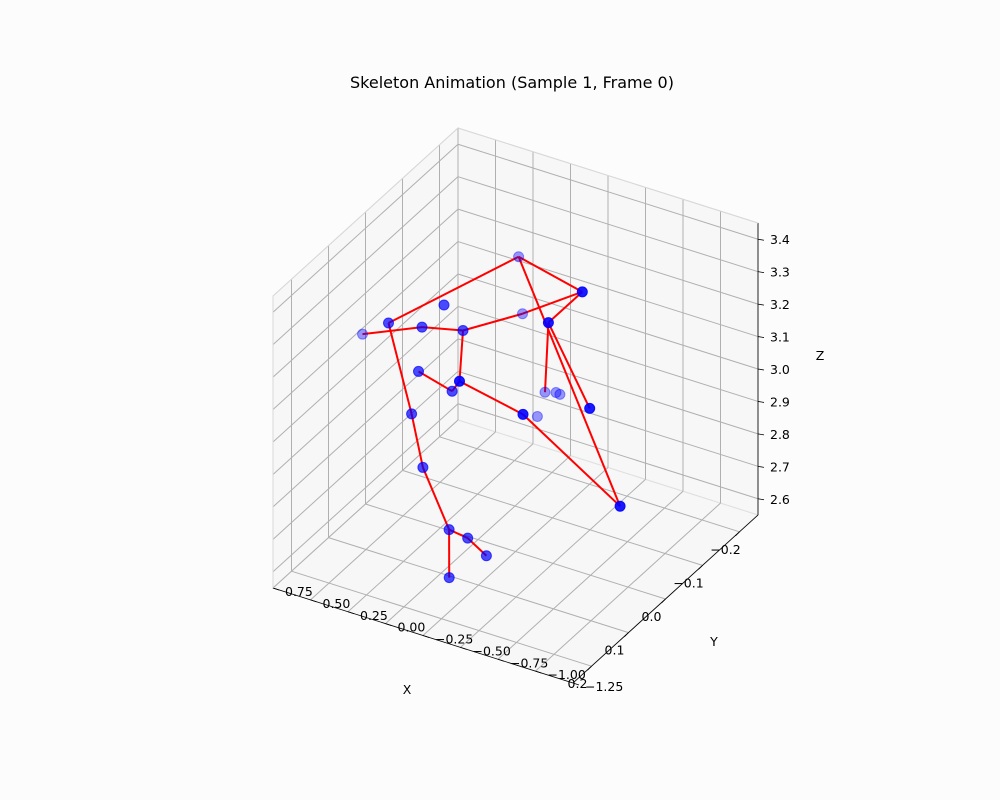 Image resolution: width=1000 pixels, height=800 pixels. What do you see at coordinates (492, 650) in the screenshot?
I see `y-tick-label: −0.50` at bounding box center [492, 650].